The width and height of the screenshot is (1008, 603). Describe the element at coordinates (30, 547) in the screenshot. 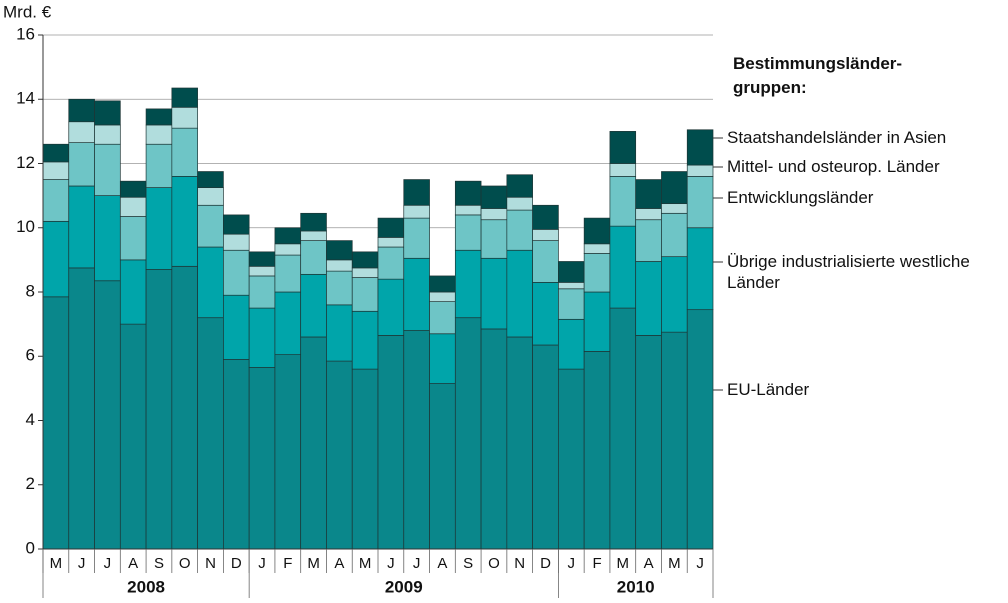

I see `y-tick-label: 0` at that location.